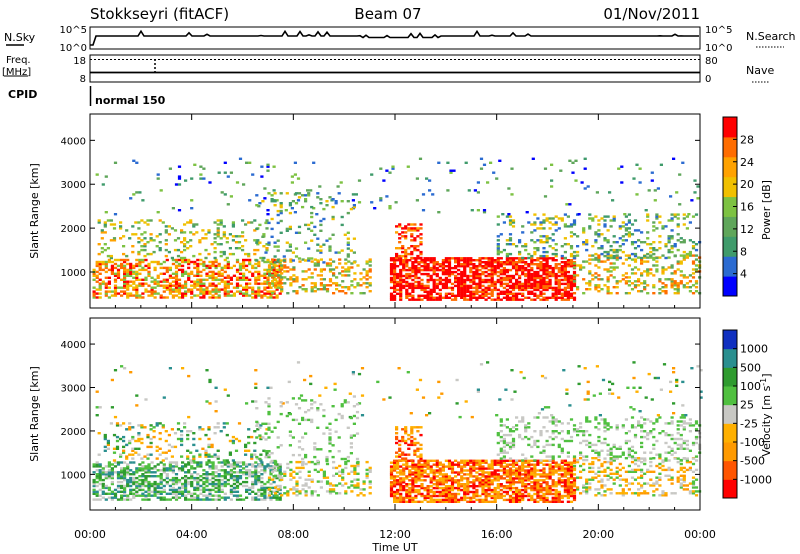  Describe the element at coordinates (79, 61) in the screenshot. I see `freq-tick-high: 18` at that location.